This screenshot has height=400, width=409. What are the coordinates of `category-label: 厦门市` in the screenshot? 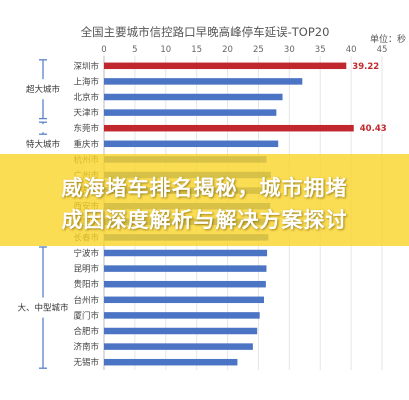 It's located at (86, 315).